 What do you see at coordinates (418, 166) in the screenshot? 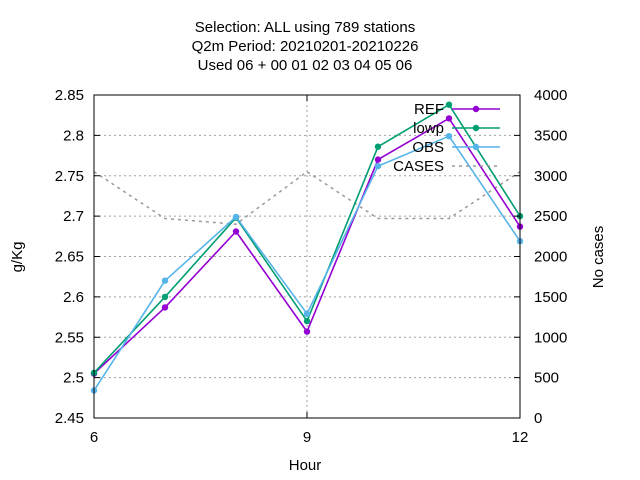
I see `legend-label-cases: CASES` at bounding box center [418, 166].